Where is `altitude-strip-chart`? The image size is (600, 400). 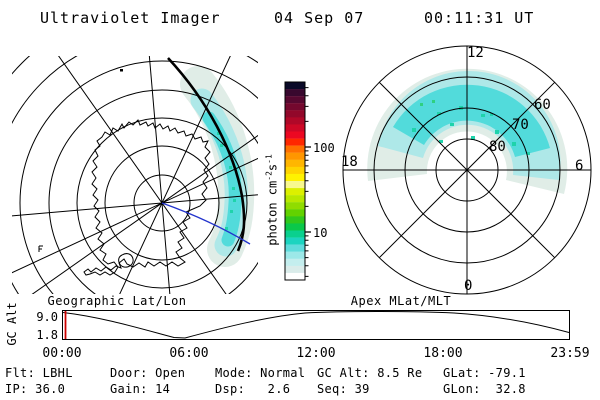
altitude-strip-chart is located at coordinates (316, 325).